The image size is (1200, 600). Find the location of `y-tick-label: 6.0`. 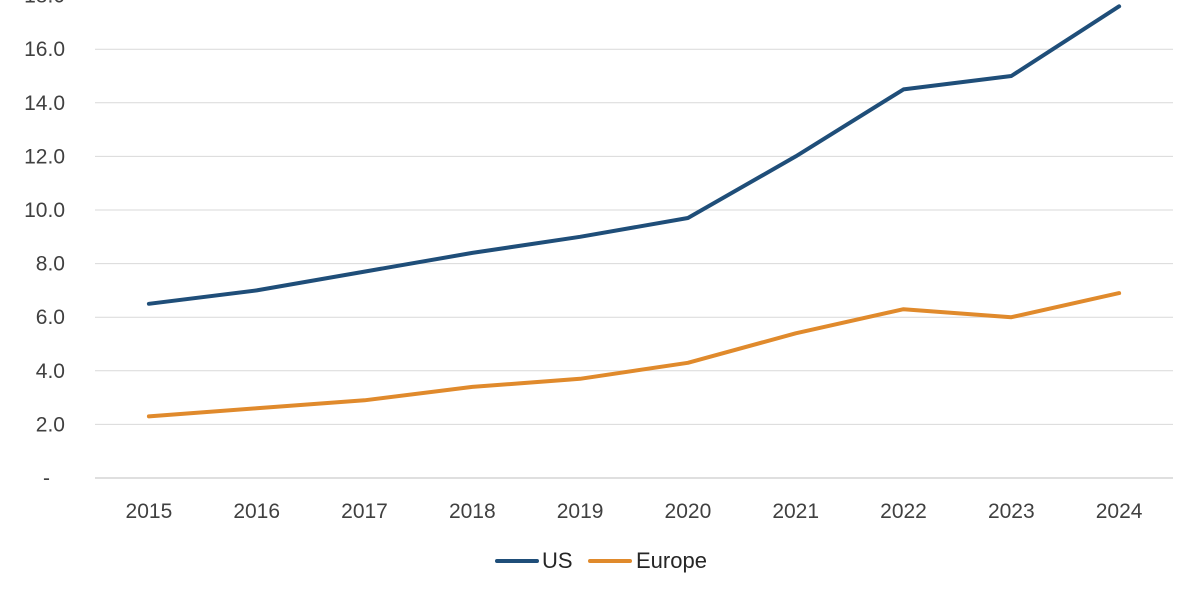

y-tick-label: 6.0 is located at coordinates (50, 317).